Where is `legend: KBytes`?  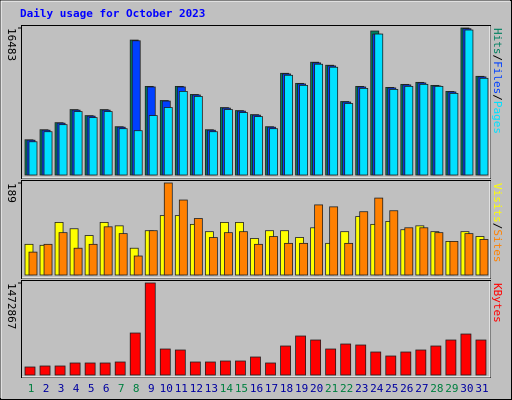 legend: KBytes is located at coordinates (497, 303).